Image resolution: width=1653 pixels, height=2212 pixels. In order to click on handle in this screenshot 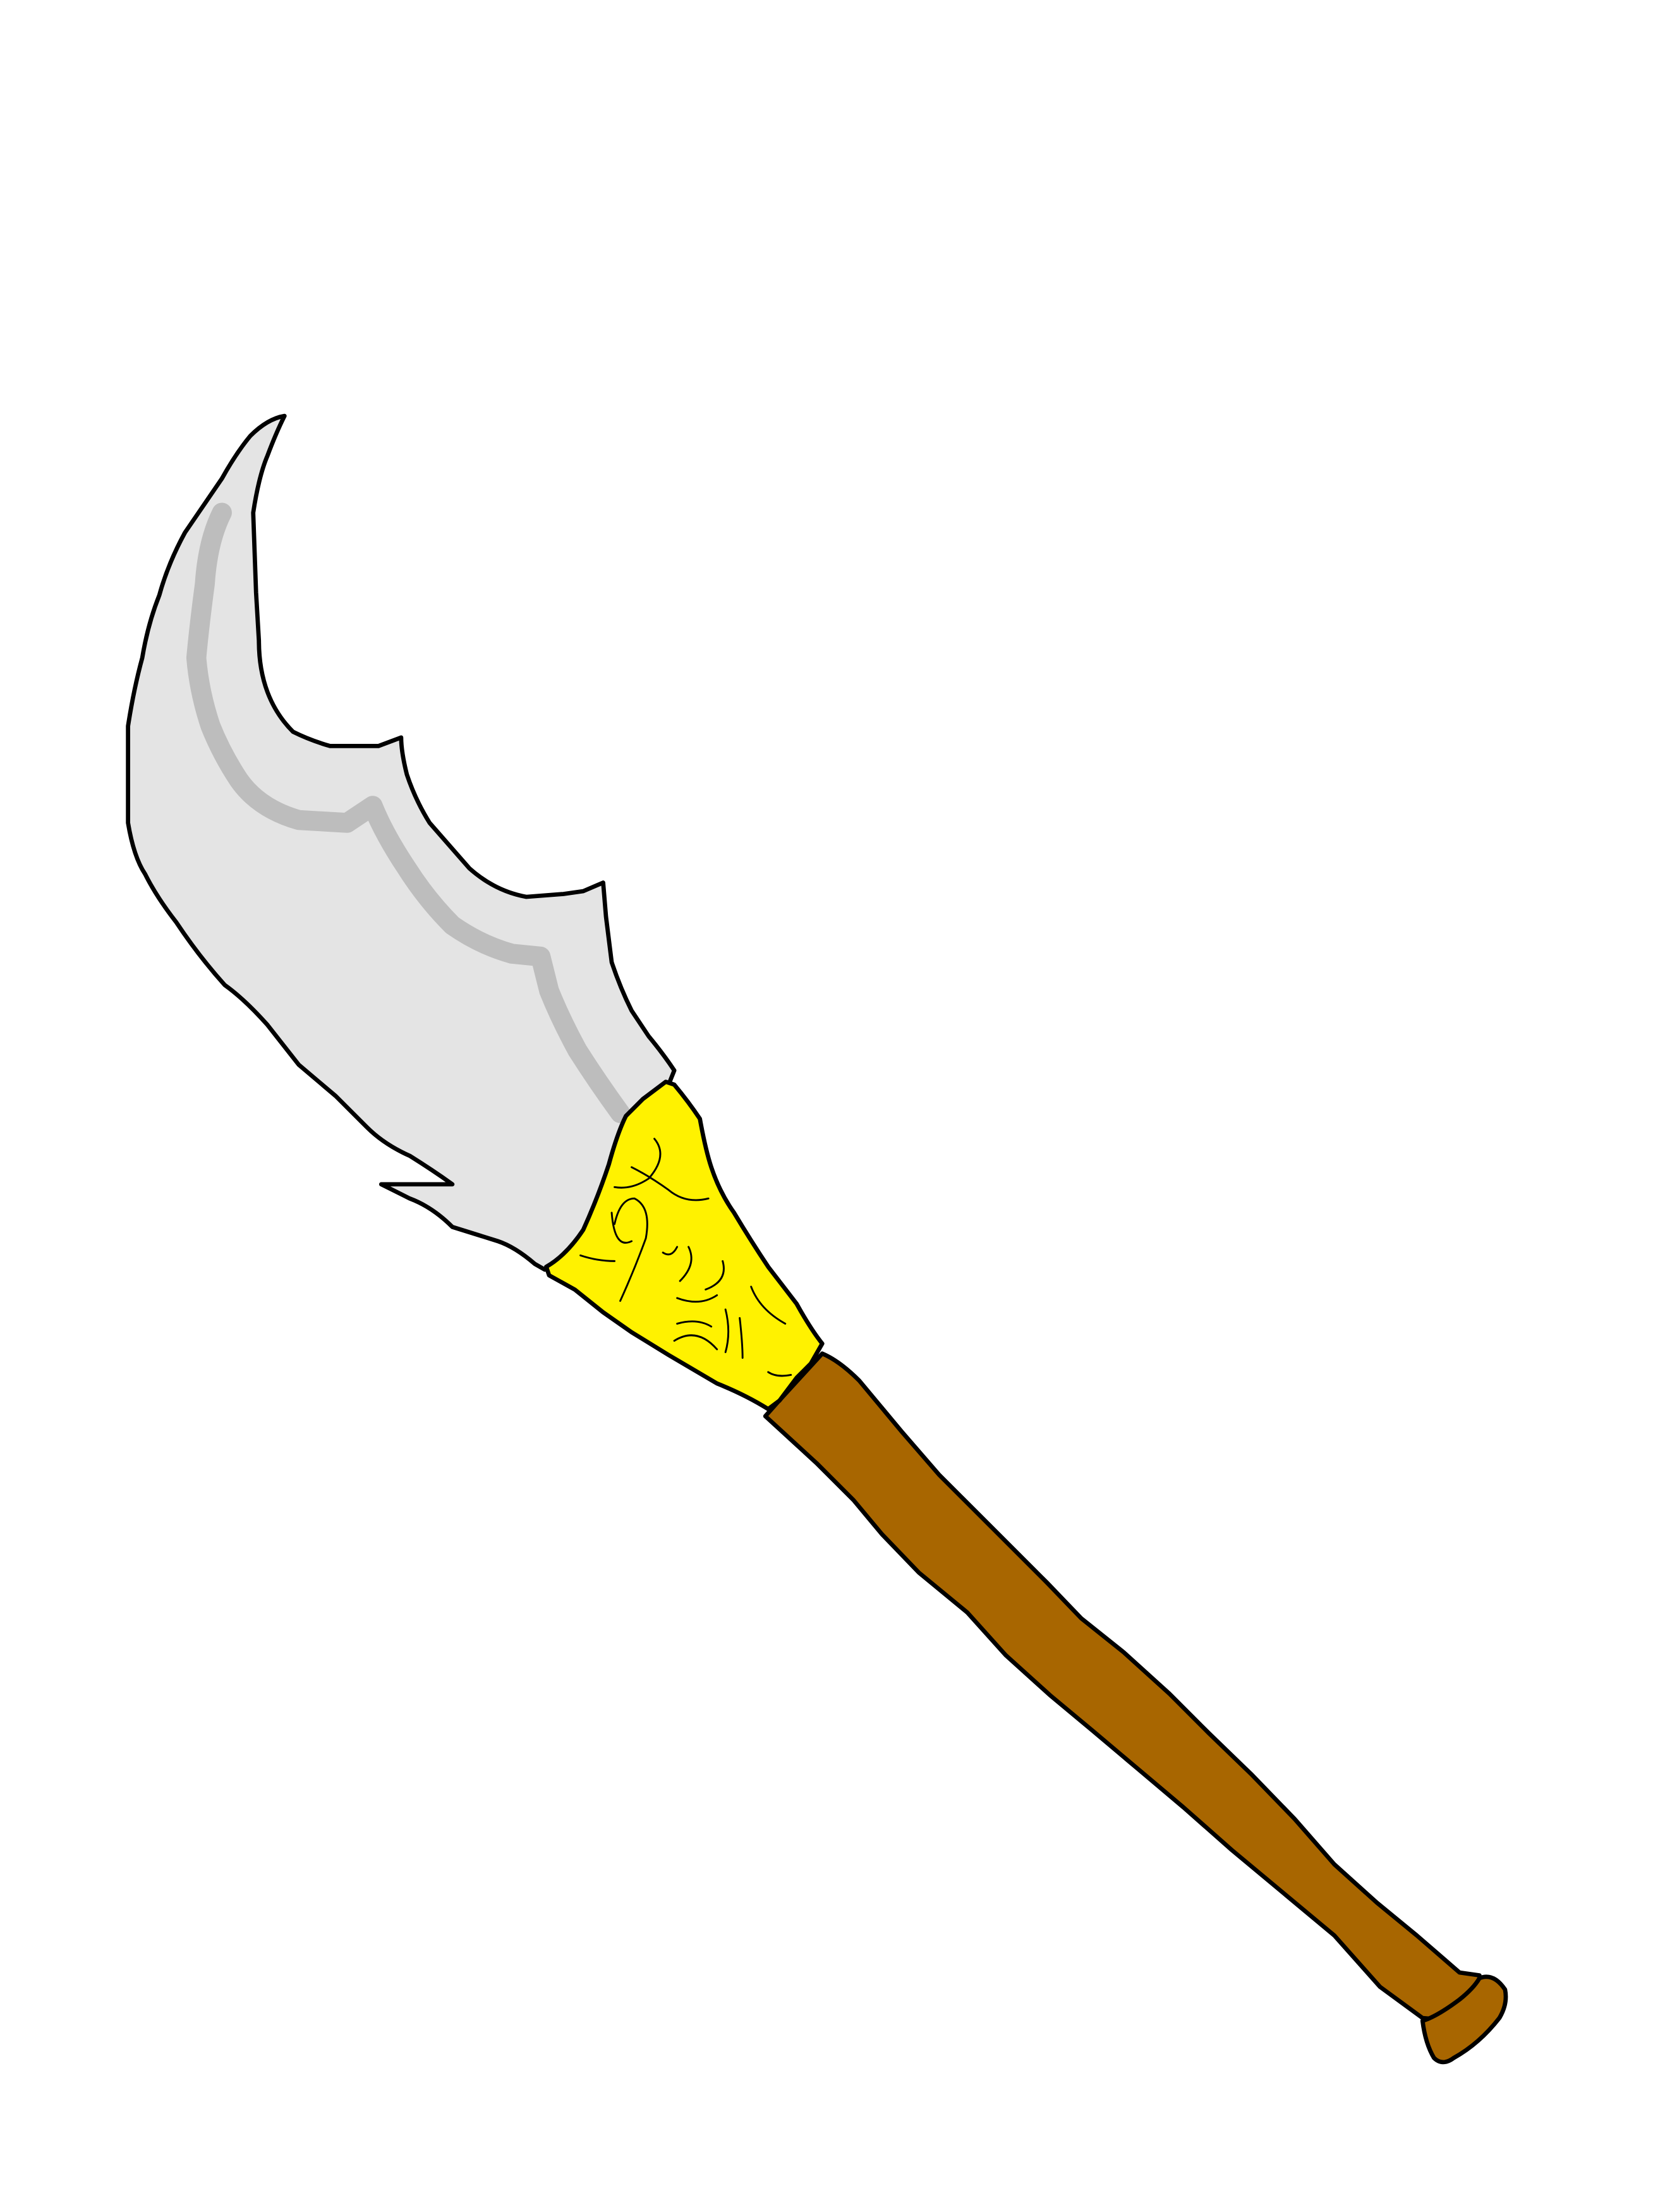, I will do `click(1122, 1687)`.